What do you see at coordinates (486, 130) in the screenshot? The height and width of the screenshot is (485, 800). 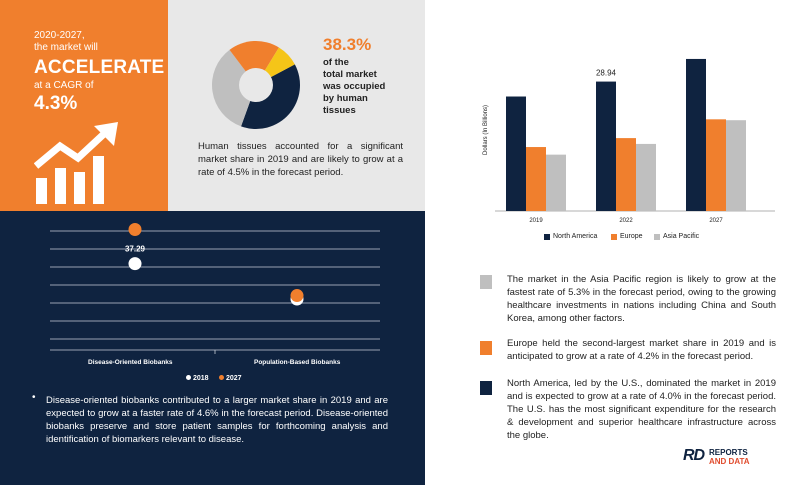 I see `y-axis-label: Dollars (In Billions)` at bounding box center [486, 130].